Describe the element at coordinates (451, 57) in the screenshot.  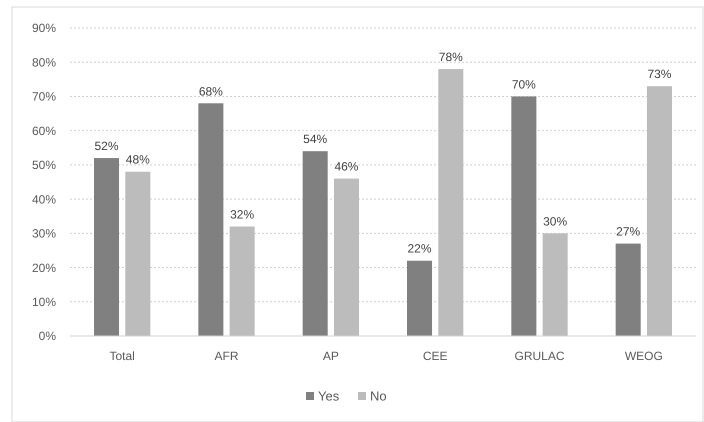
I see `data-label: 78%` at that location.